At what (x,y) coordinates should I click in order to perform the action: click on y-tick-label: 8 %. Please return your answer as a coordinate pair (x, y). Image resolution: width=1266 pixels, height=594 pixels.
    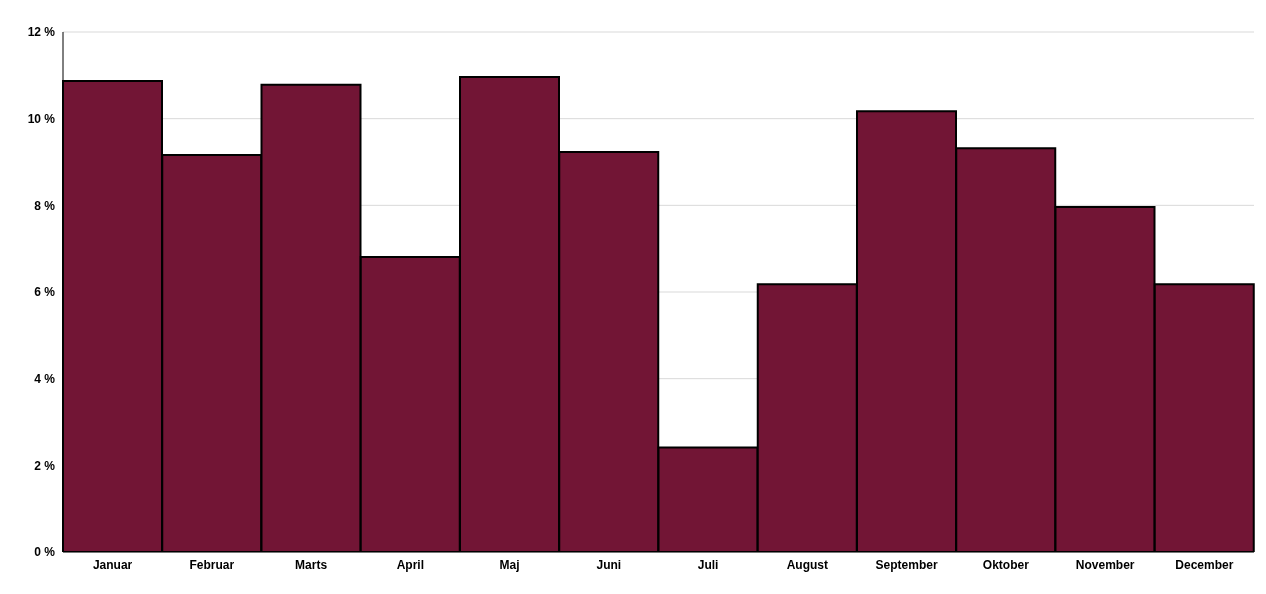
    Looking at the image, I should click on (45, 205).